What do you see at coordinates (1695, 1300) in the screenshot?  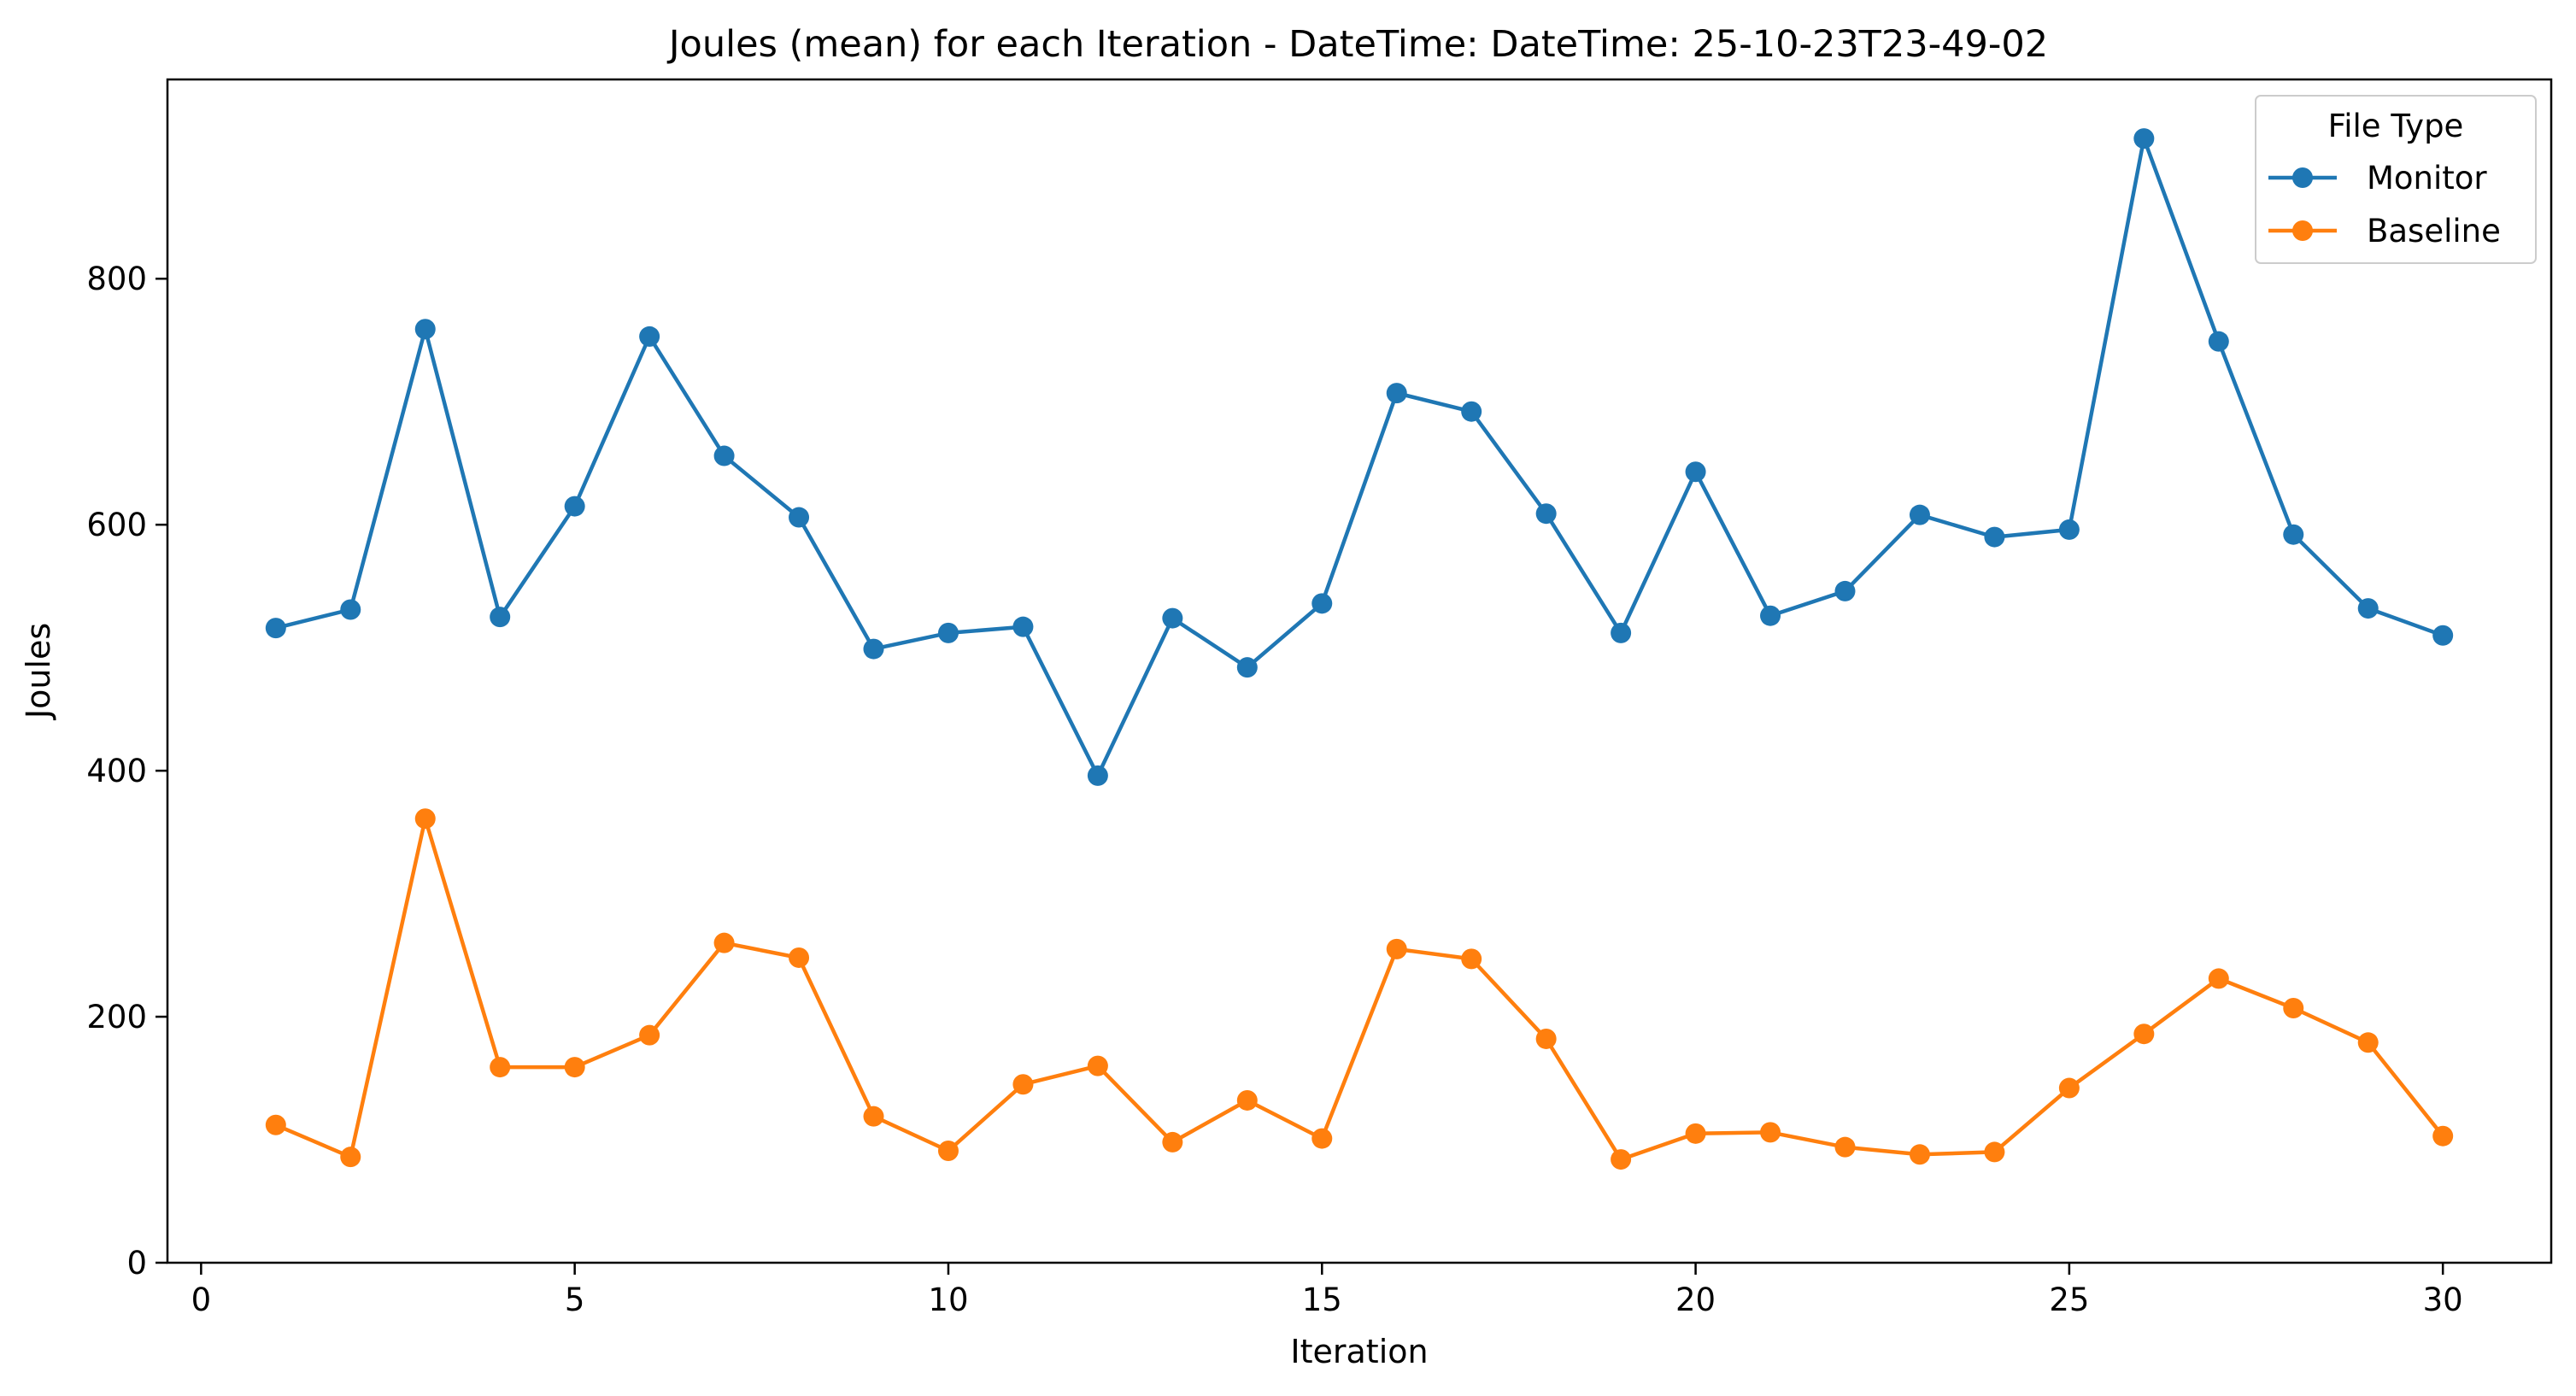 I see `x-tick-label: 20` at bounding box center [1695, 1300].